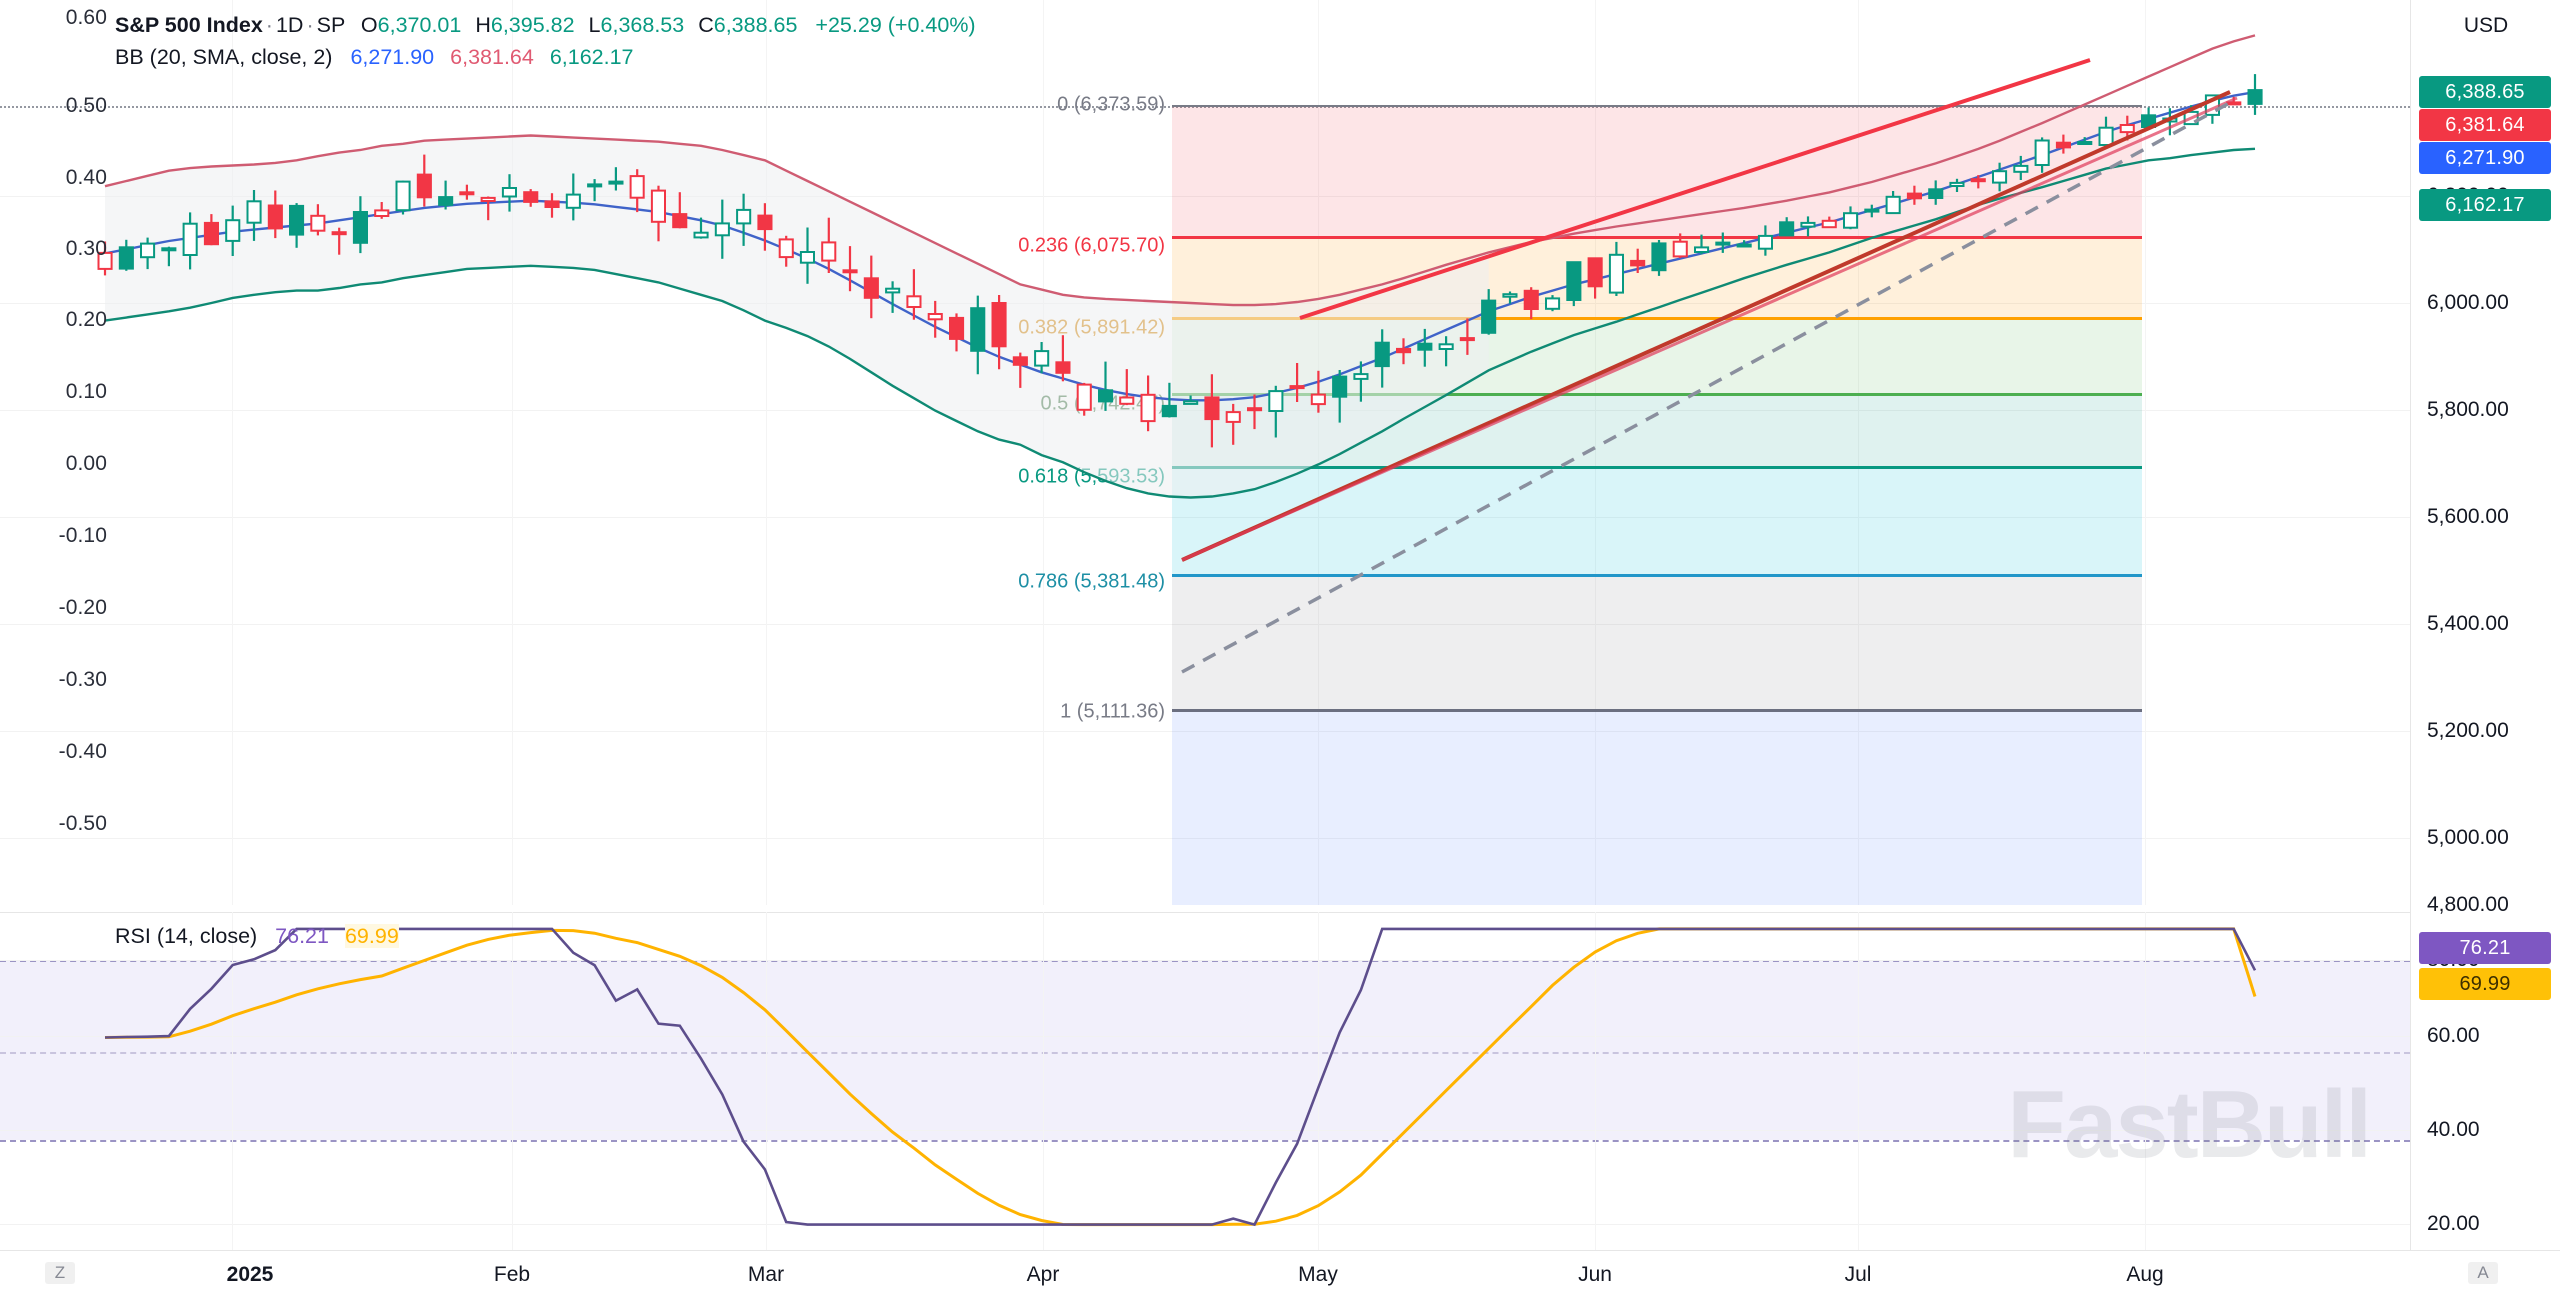 The image size is (2560, 1291). Describe the element at coordinates (2189, 1124) in the screenshot. I see `fastbull-watermark: FastBull` at that location.